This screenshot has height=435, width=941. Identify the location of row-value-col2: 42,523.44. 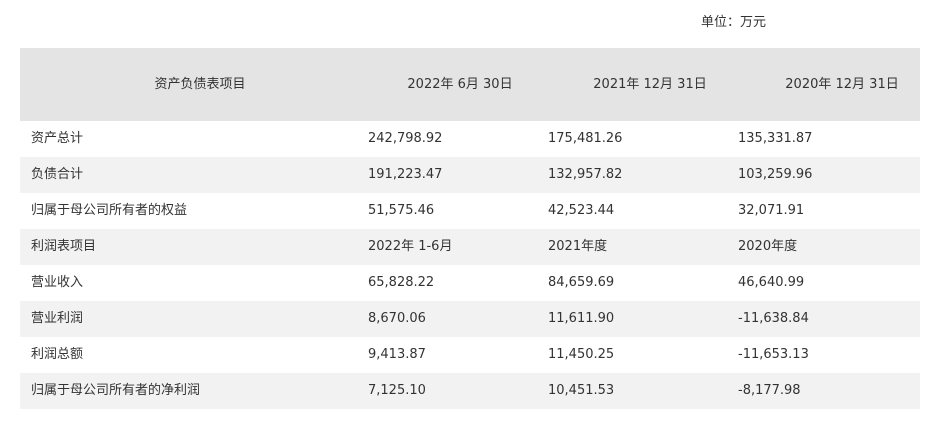
(581, 210).